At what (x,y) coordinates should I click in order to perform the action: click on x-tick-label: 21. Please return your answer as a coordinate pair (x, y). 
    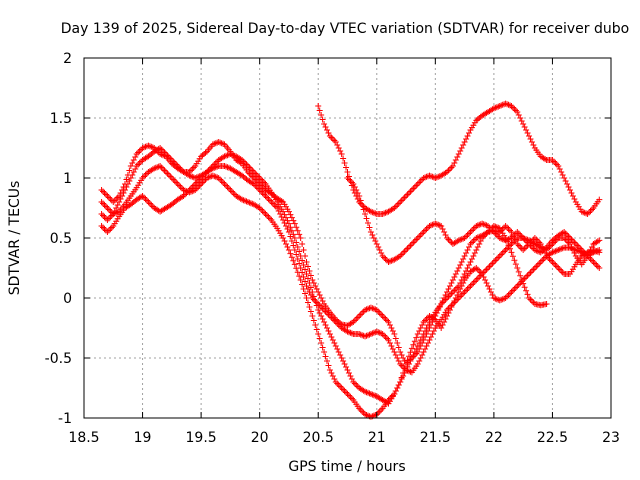
    Looking at the image, I should click on (377, 438).